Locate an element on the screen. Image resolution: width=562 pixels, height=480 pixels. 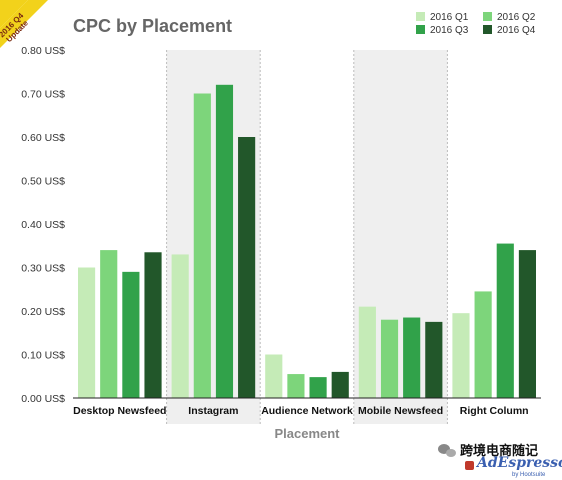
x-category-label: Audience Network is located at coordinates (307, 411).